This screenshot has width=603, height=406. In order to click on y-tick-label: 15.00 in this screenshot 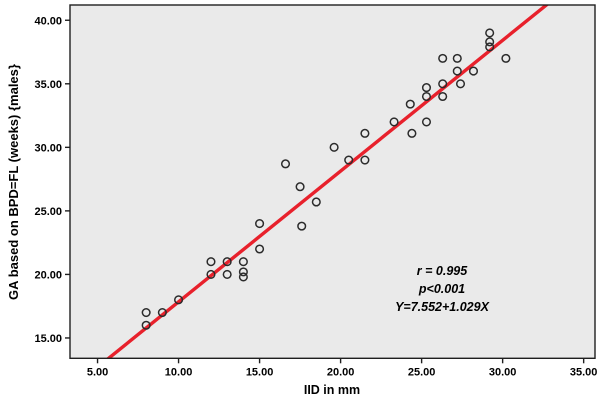, I will do `click(48, 339)`.